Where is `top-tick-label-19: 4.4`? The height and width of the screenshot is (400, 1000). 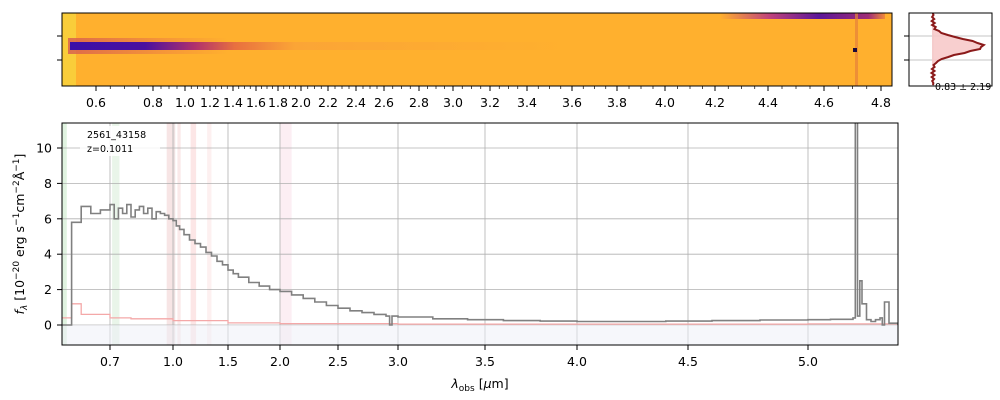 top-tick-label-19: 4.4 is located at coordinates (768, 102).